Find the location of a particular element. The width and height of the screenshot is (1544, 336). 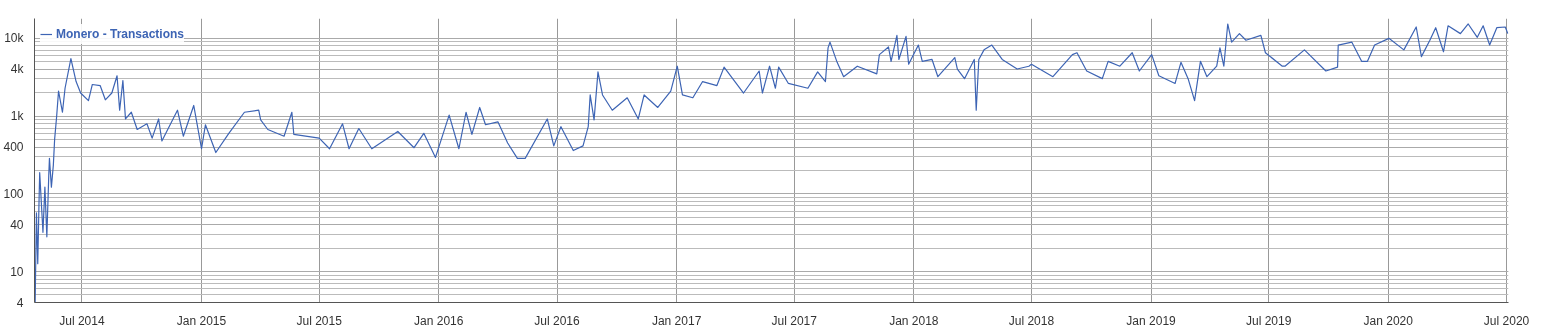

x-tick-label: Jul 2016 is located at coordinates (557, 320).